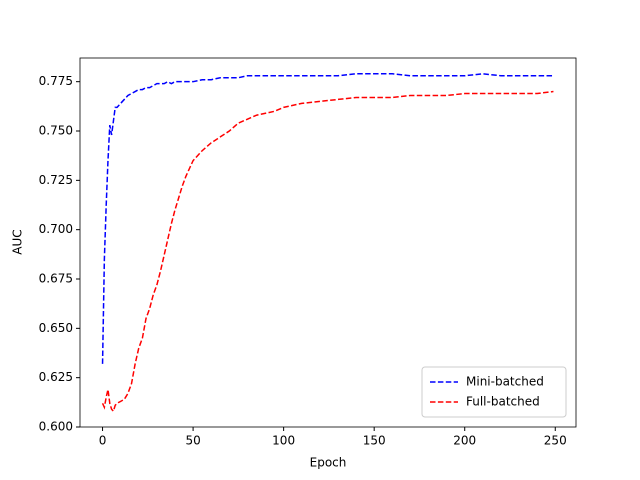 The height and width of the screenshot is (480, 640). Describe the element at coordinates (56, 81) in the screenshot. I see `y-tick-label: 0.775` at that location.